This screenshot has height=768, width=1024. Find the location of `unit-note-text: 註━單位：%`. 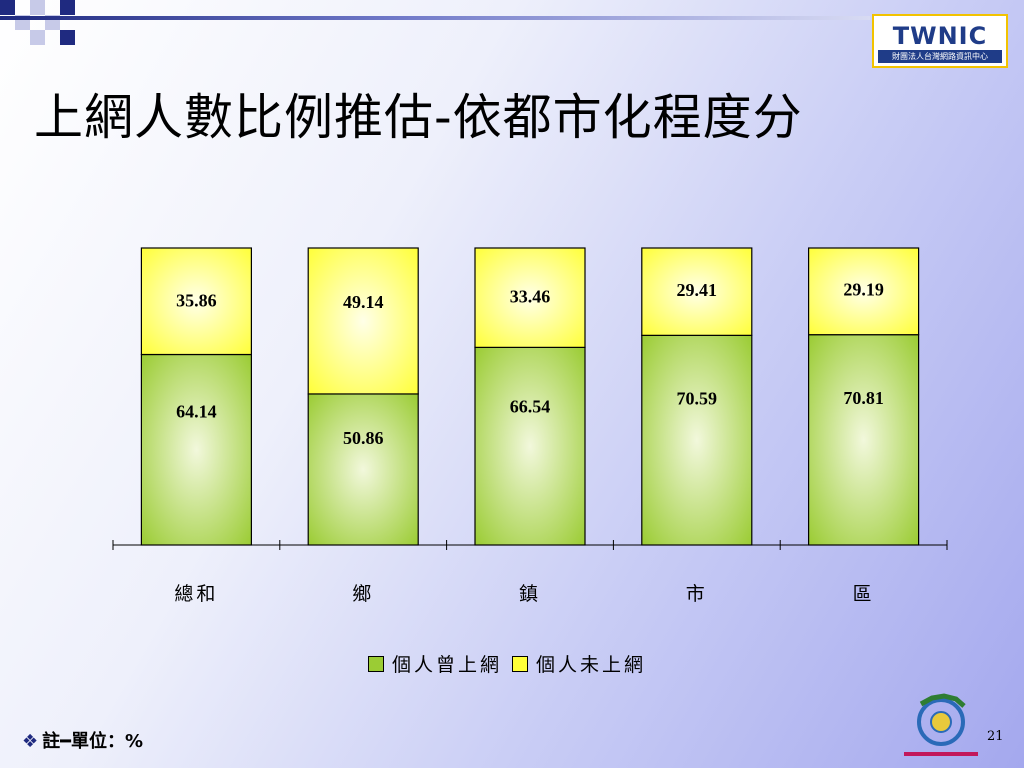

unit-note-text: 註━單位：% is located at coordinates (93, 741).